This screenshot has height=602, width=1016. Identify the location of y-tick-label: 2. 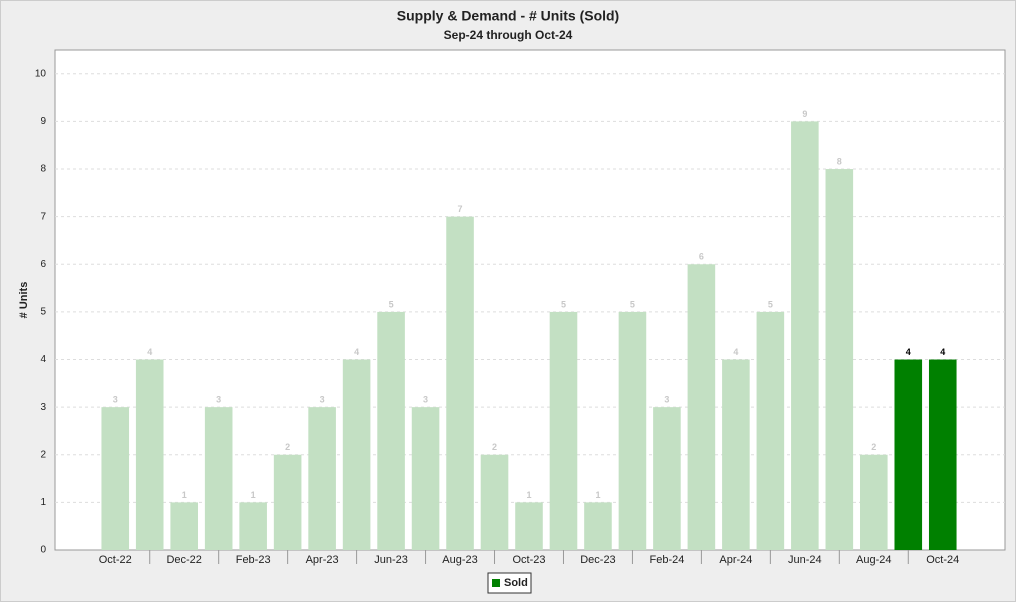
(43, 454).